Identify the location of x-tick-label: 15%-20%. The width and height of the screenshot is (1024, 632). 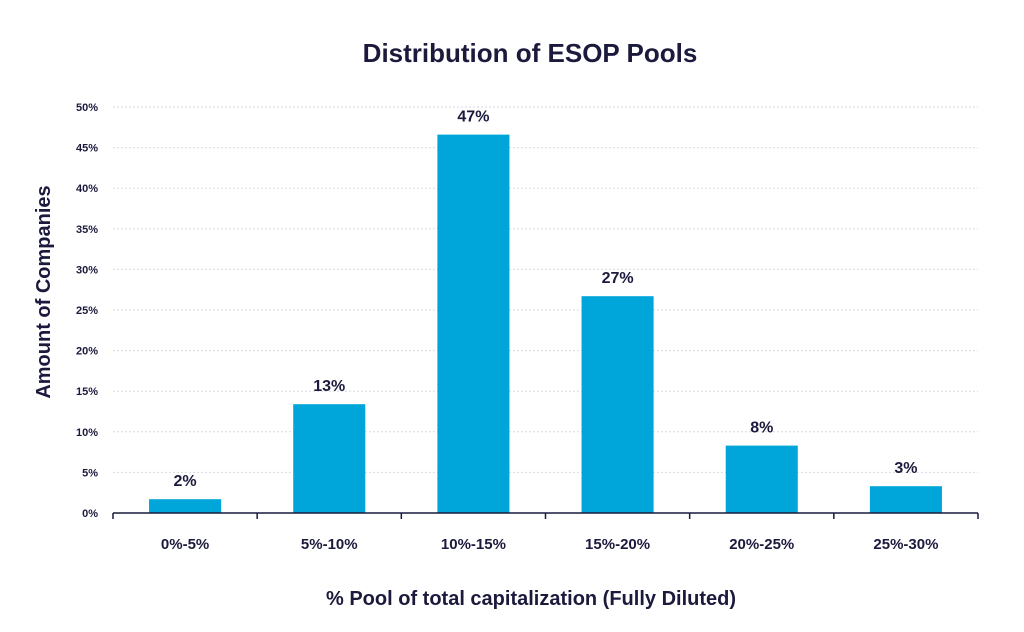
(617, 544).